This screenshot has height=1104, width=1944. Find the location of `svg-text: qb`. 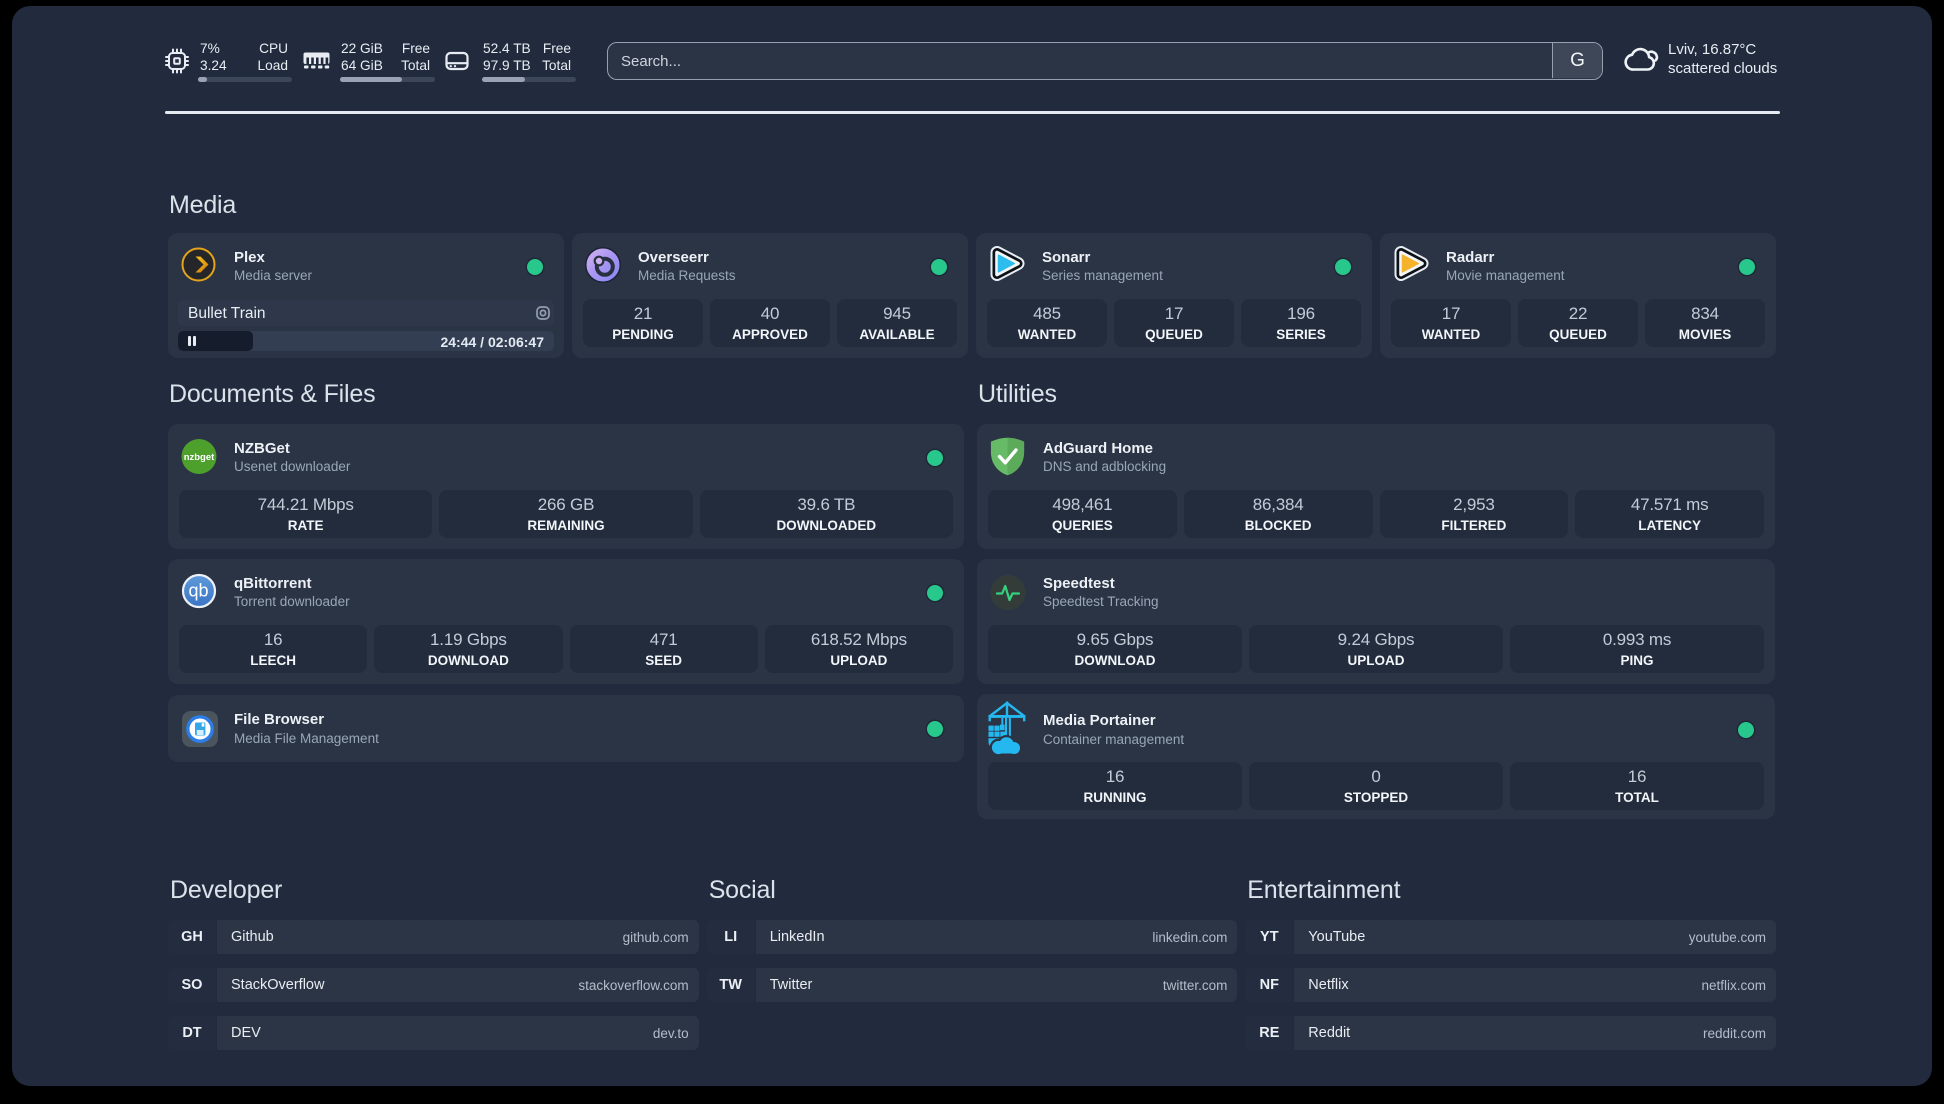

svg-text: qb is located at coordinates (198, 591).